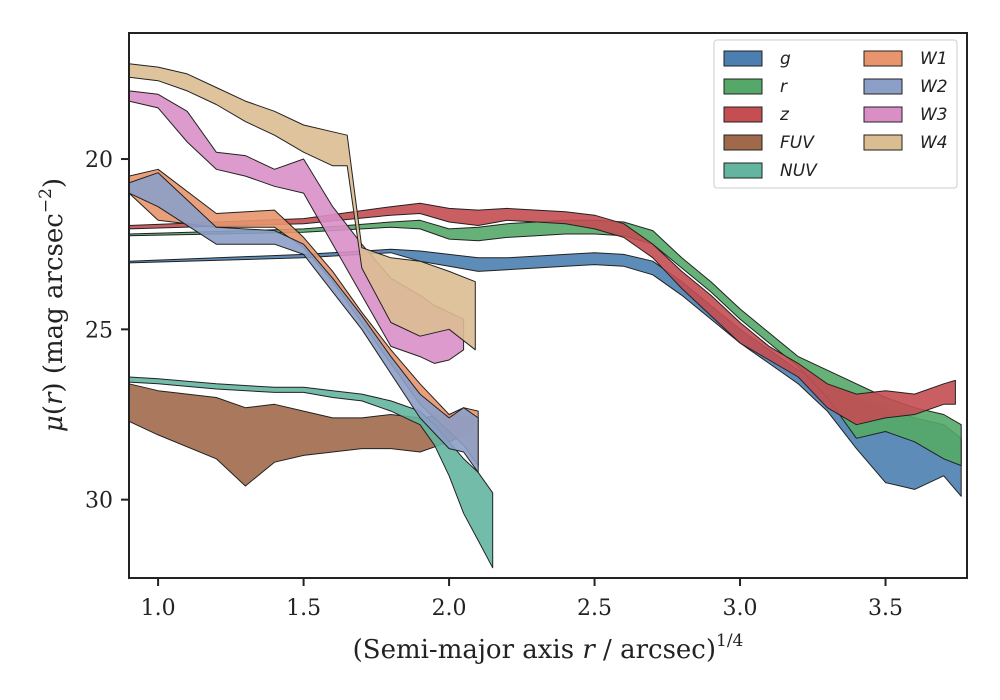 This screenshot has width=1000, height=700. I want to click on legend-label-nuv: NUV, so click(799, 171).